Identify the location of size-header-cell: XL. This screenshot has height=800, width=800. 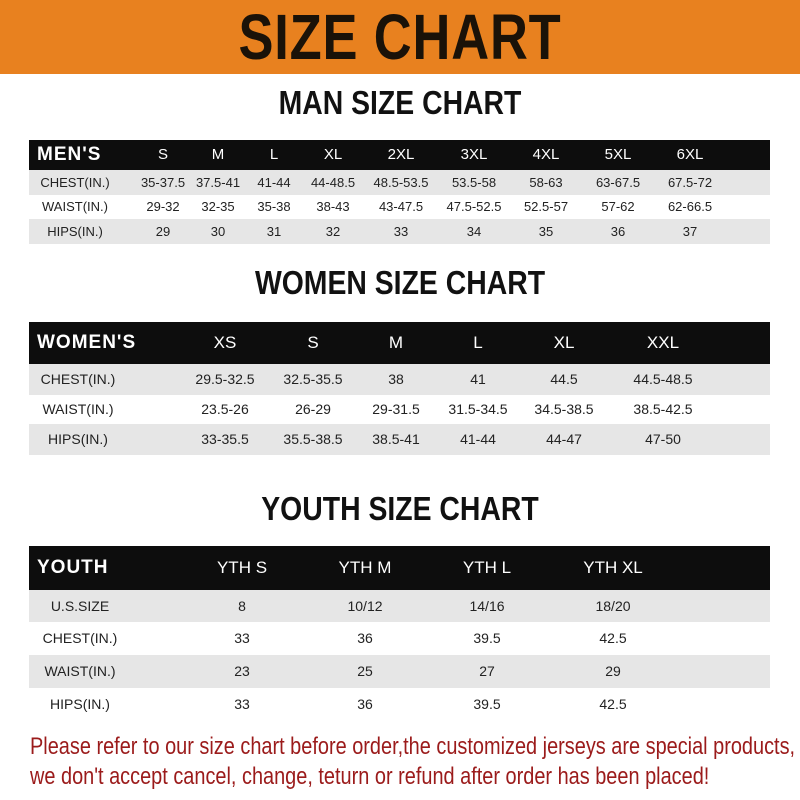
(564, 342).